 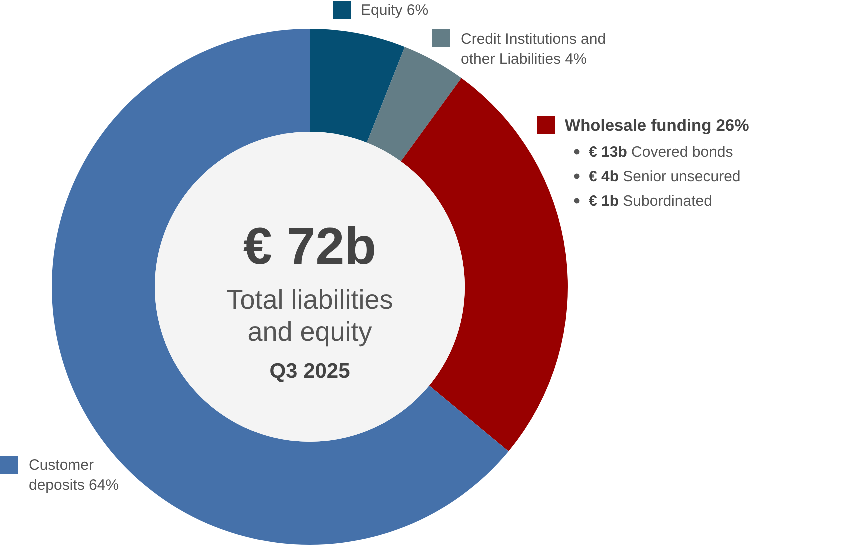 What do you see at coordinates (533, 49) in the screenshot?
I see `legend-label: Credit Institutions and other Liabilities 4%` at bounding box center [533, 49].